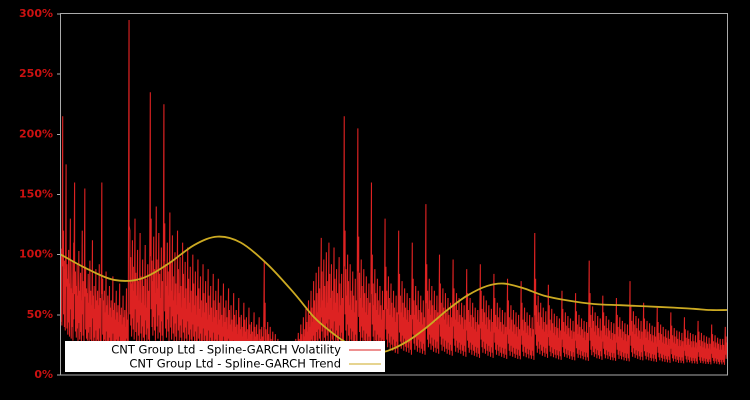  What do you see at coordinates (36, 13) in the screenshot?
I see `y-axis-tick-label: 300%` at bounding box center [36, 13].